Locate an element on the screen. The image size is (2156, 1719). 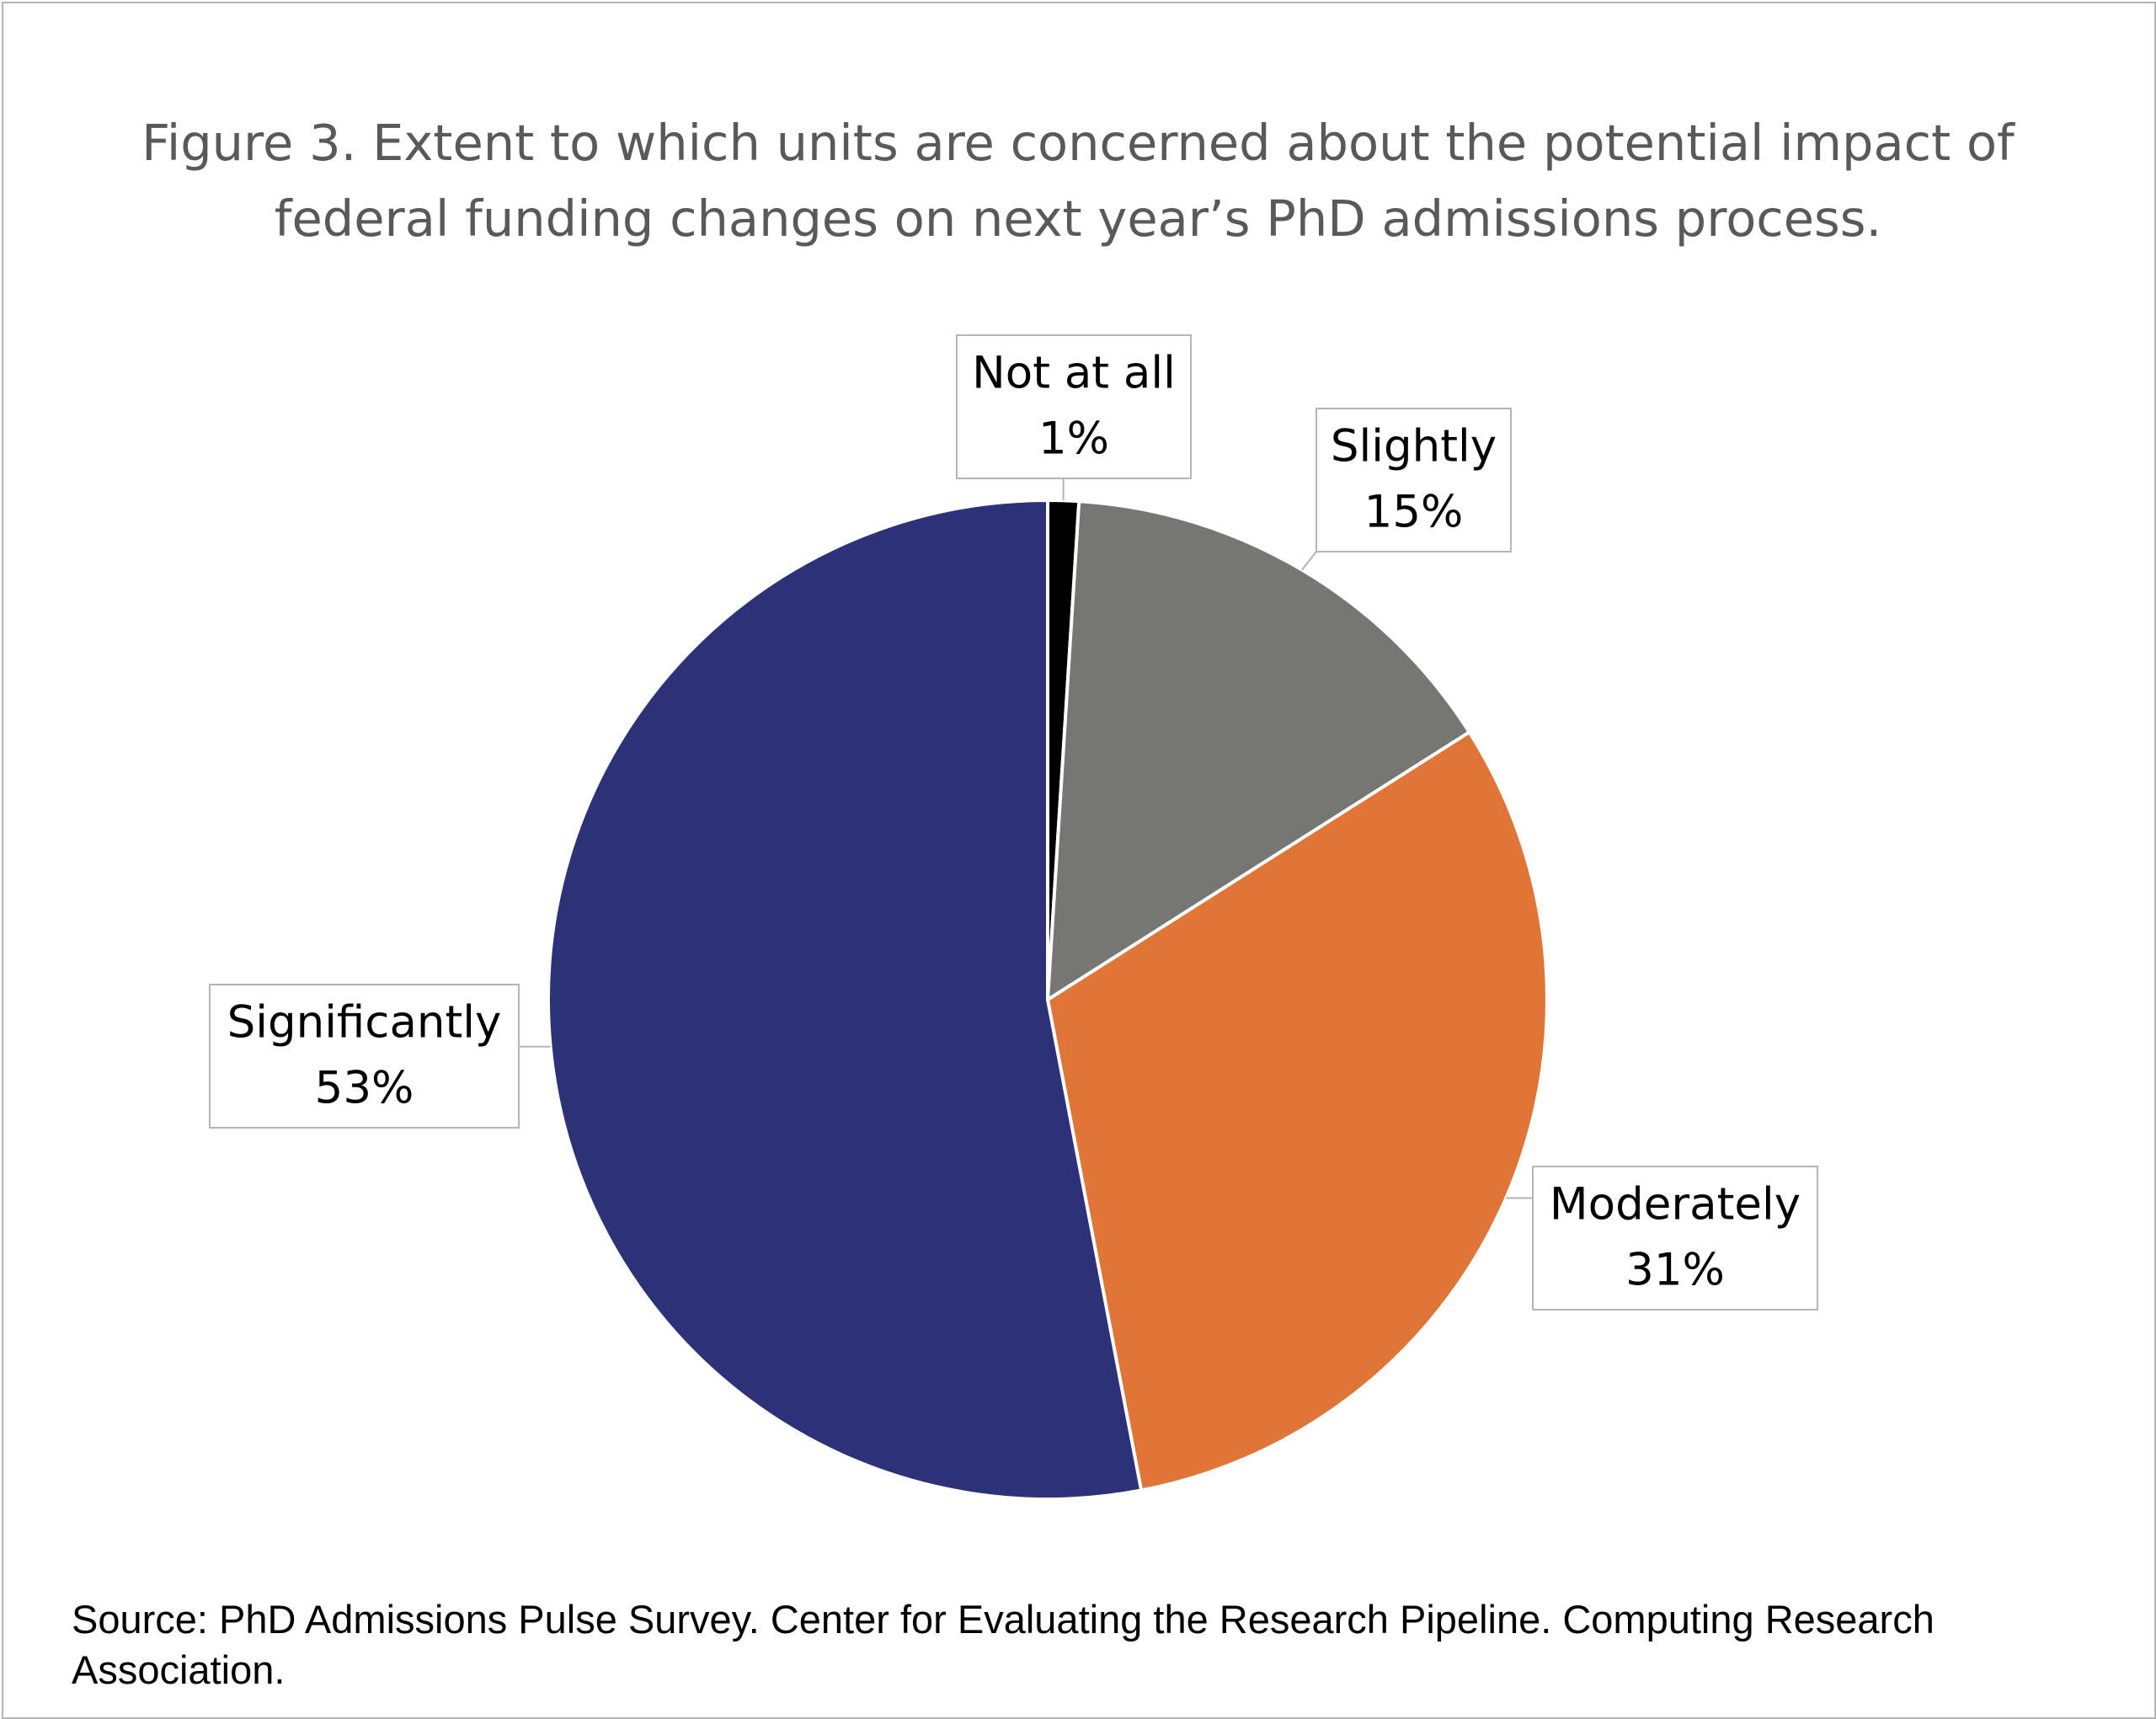
category-label: Slightly is located at coordinates (1414, 447).